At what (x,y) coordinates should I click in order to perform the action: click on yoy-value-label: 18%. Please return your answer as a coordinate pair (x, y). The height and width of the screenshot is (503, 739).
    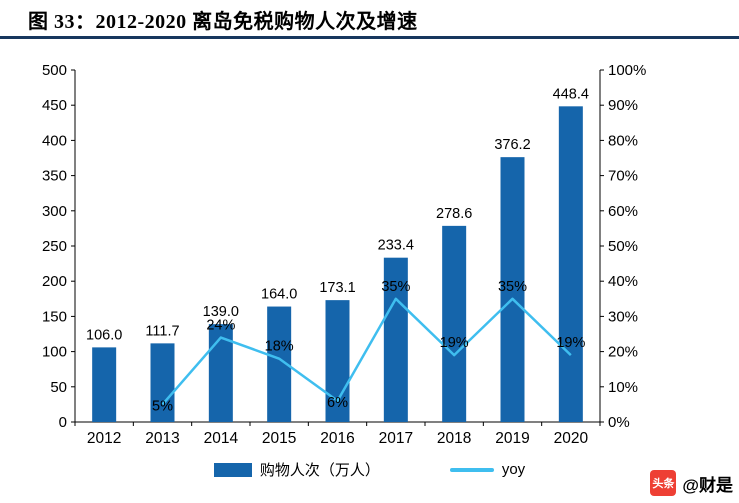
    Looking at the image, I should click on (279, 347).